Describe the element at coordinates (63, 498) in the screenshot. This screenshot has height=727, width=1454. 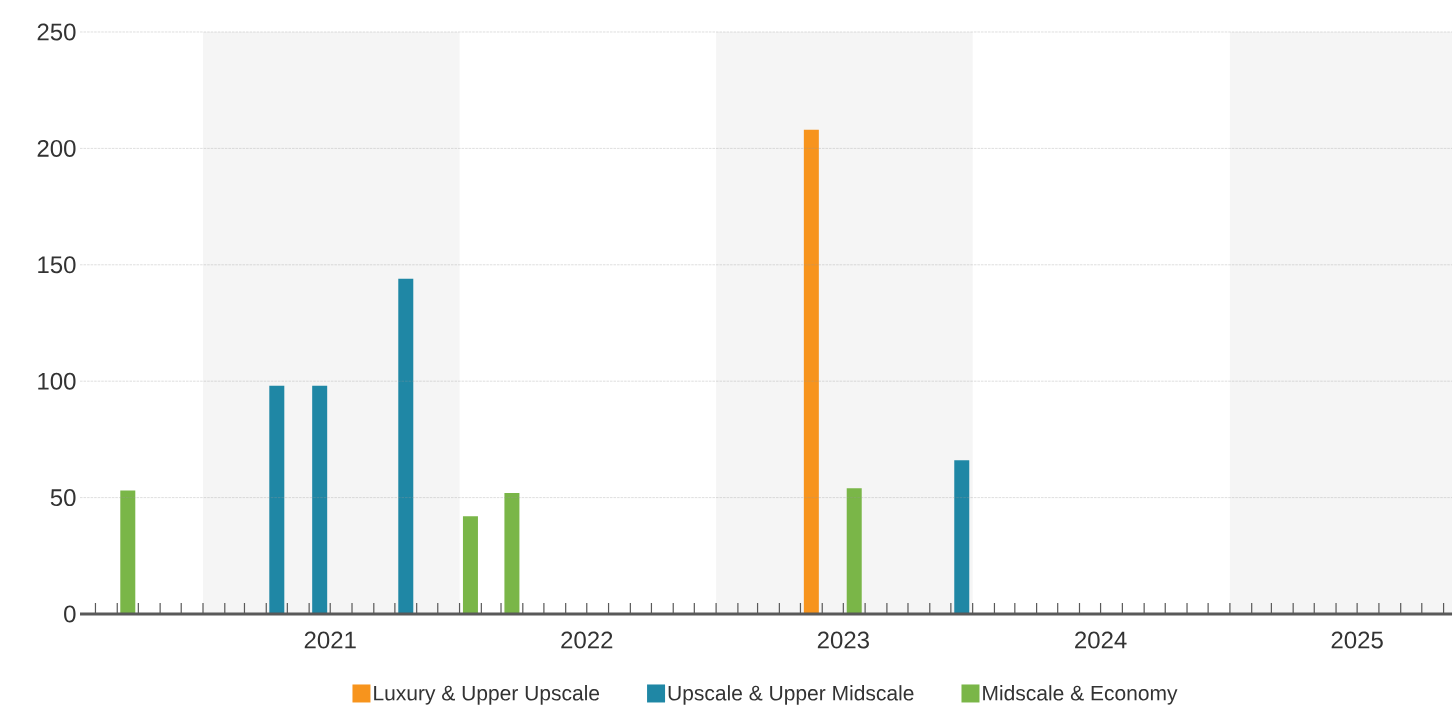
I see `y-tick-label: 50` at that location.